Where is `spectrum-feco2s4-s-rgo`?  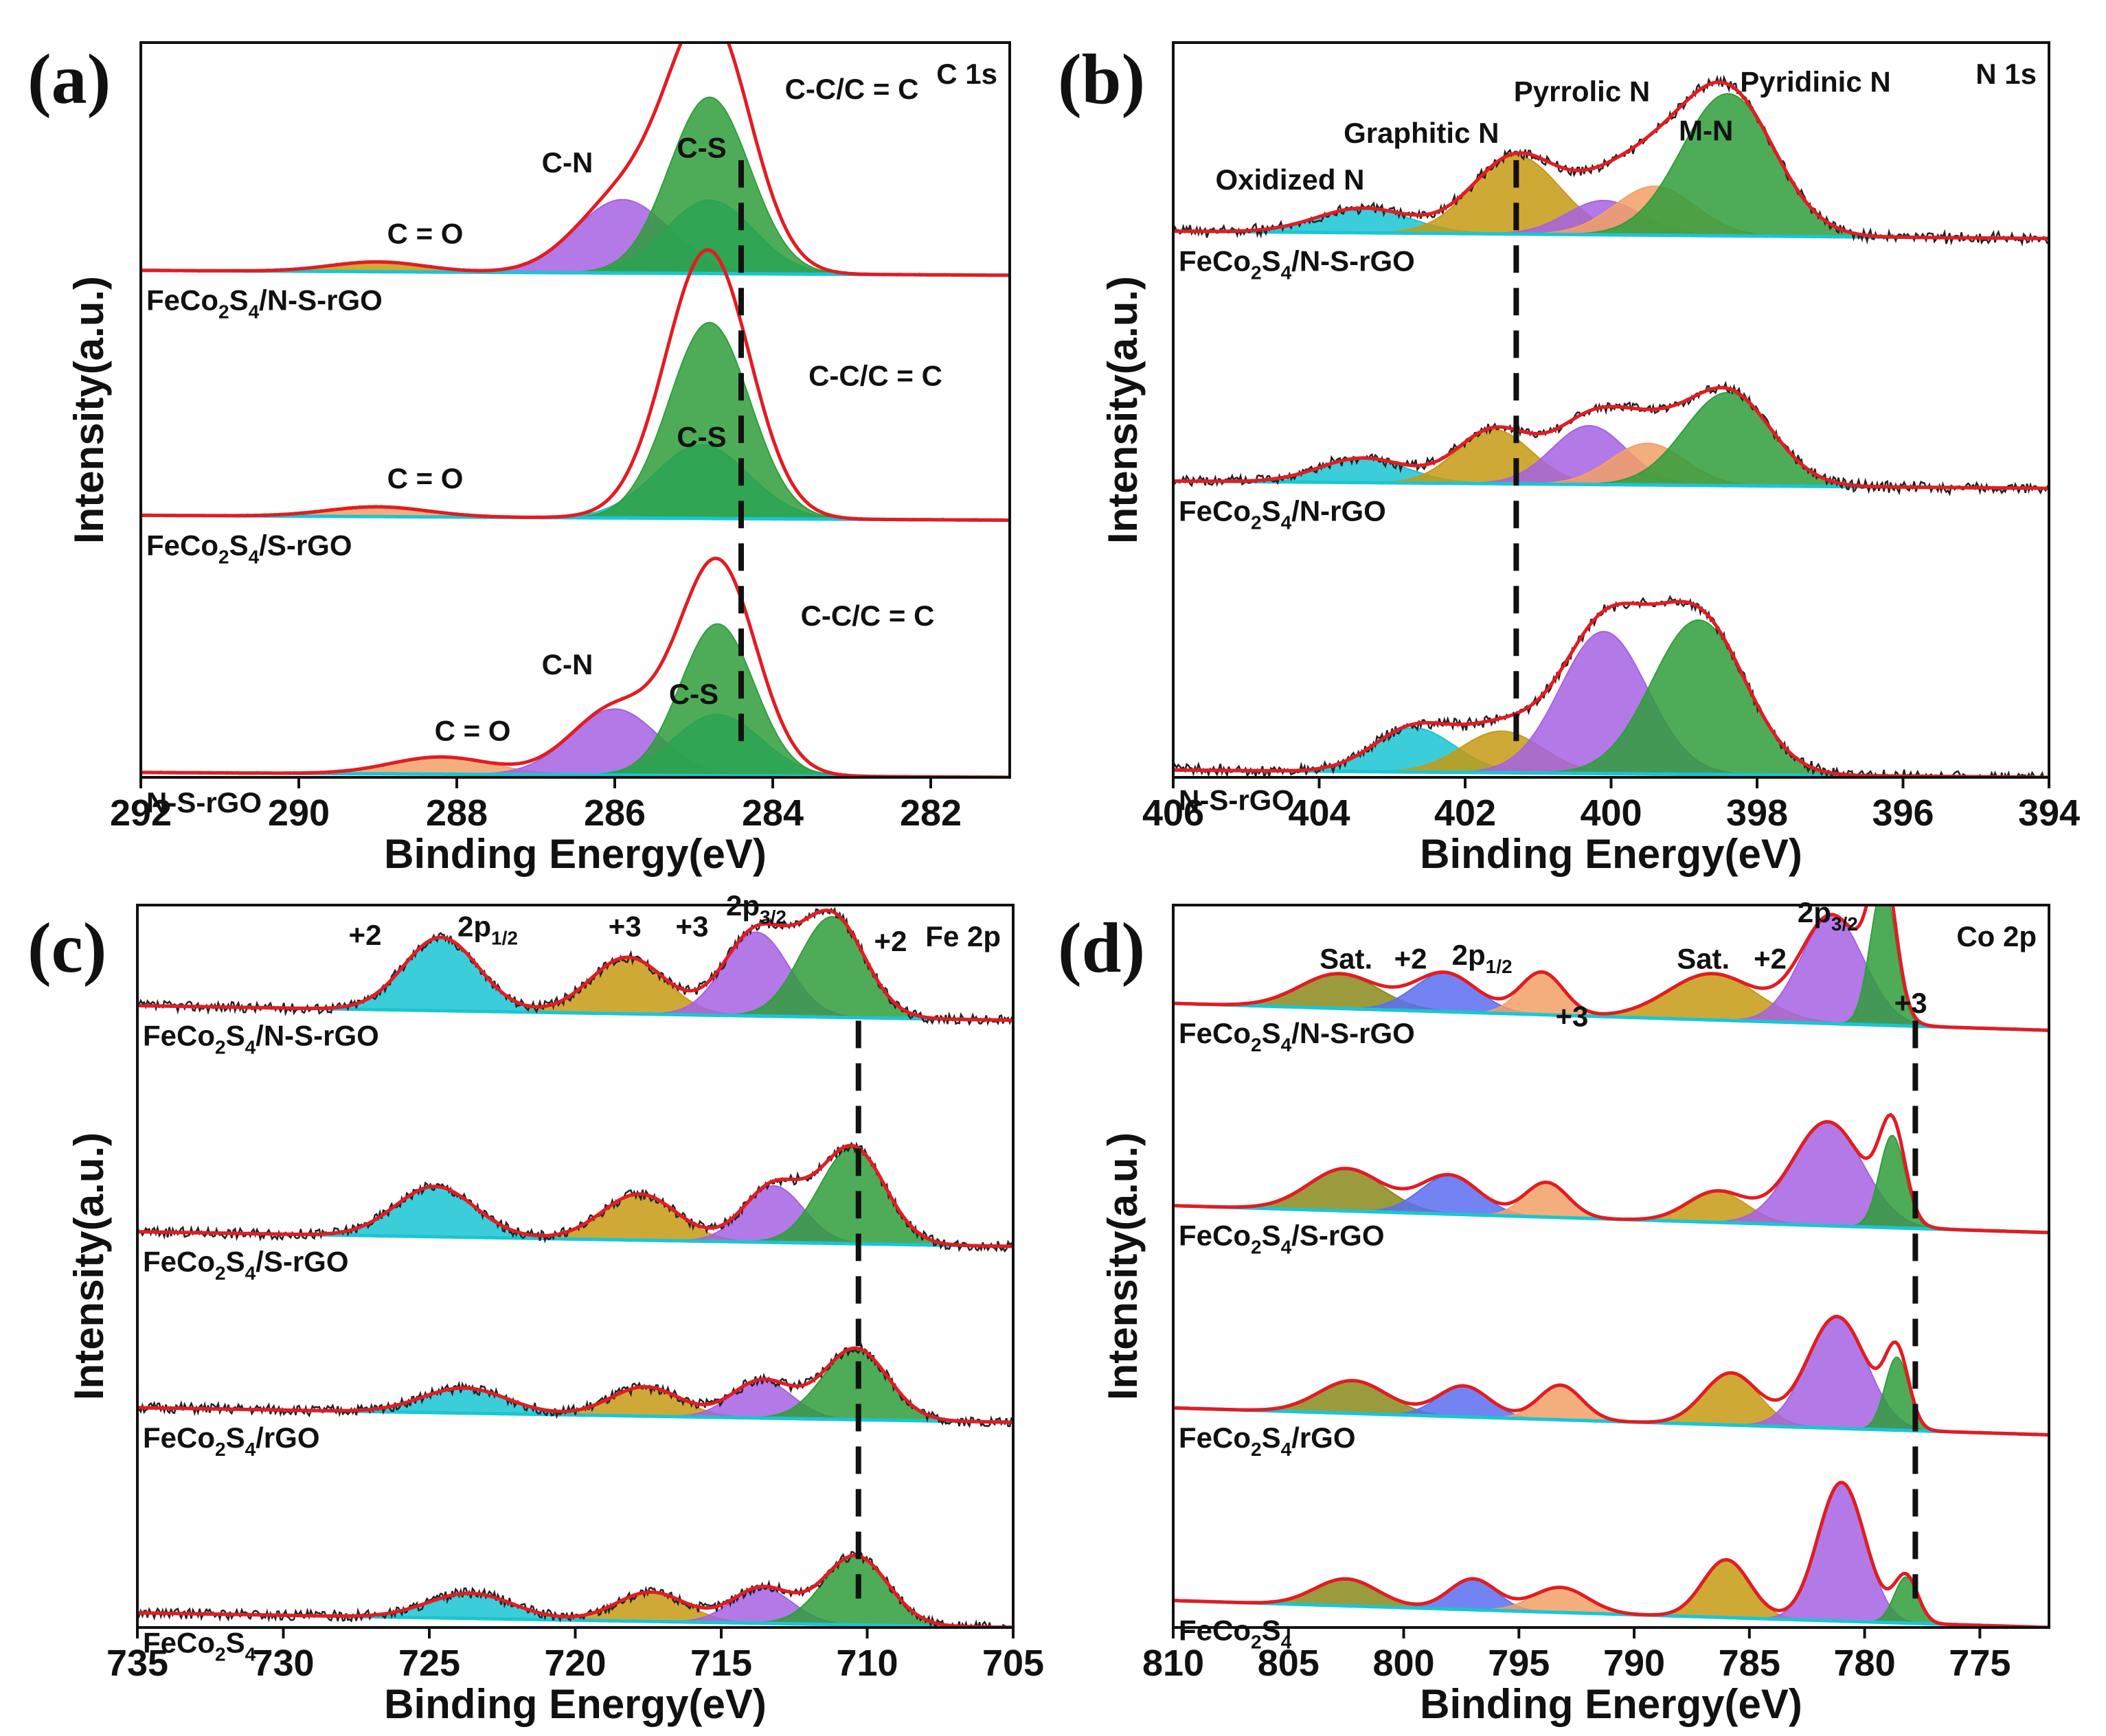 spectrum-feco2s4-s-rgo is located at coordinates (575, 385).